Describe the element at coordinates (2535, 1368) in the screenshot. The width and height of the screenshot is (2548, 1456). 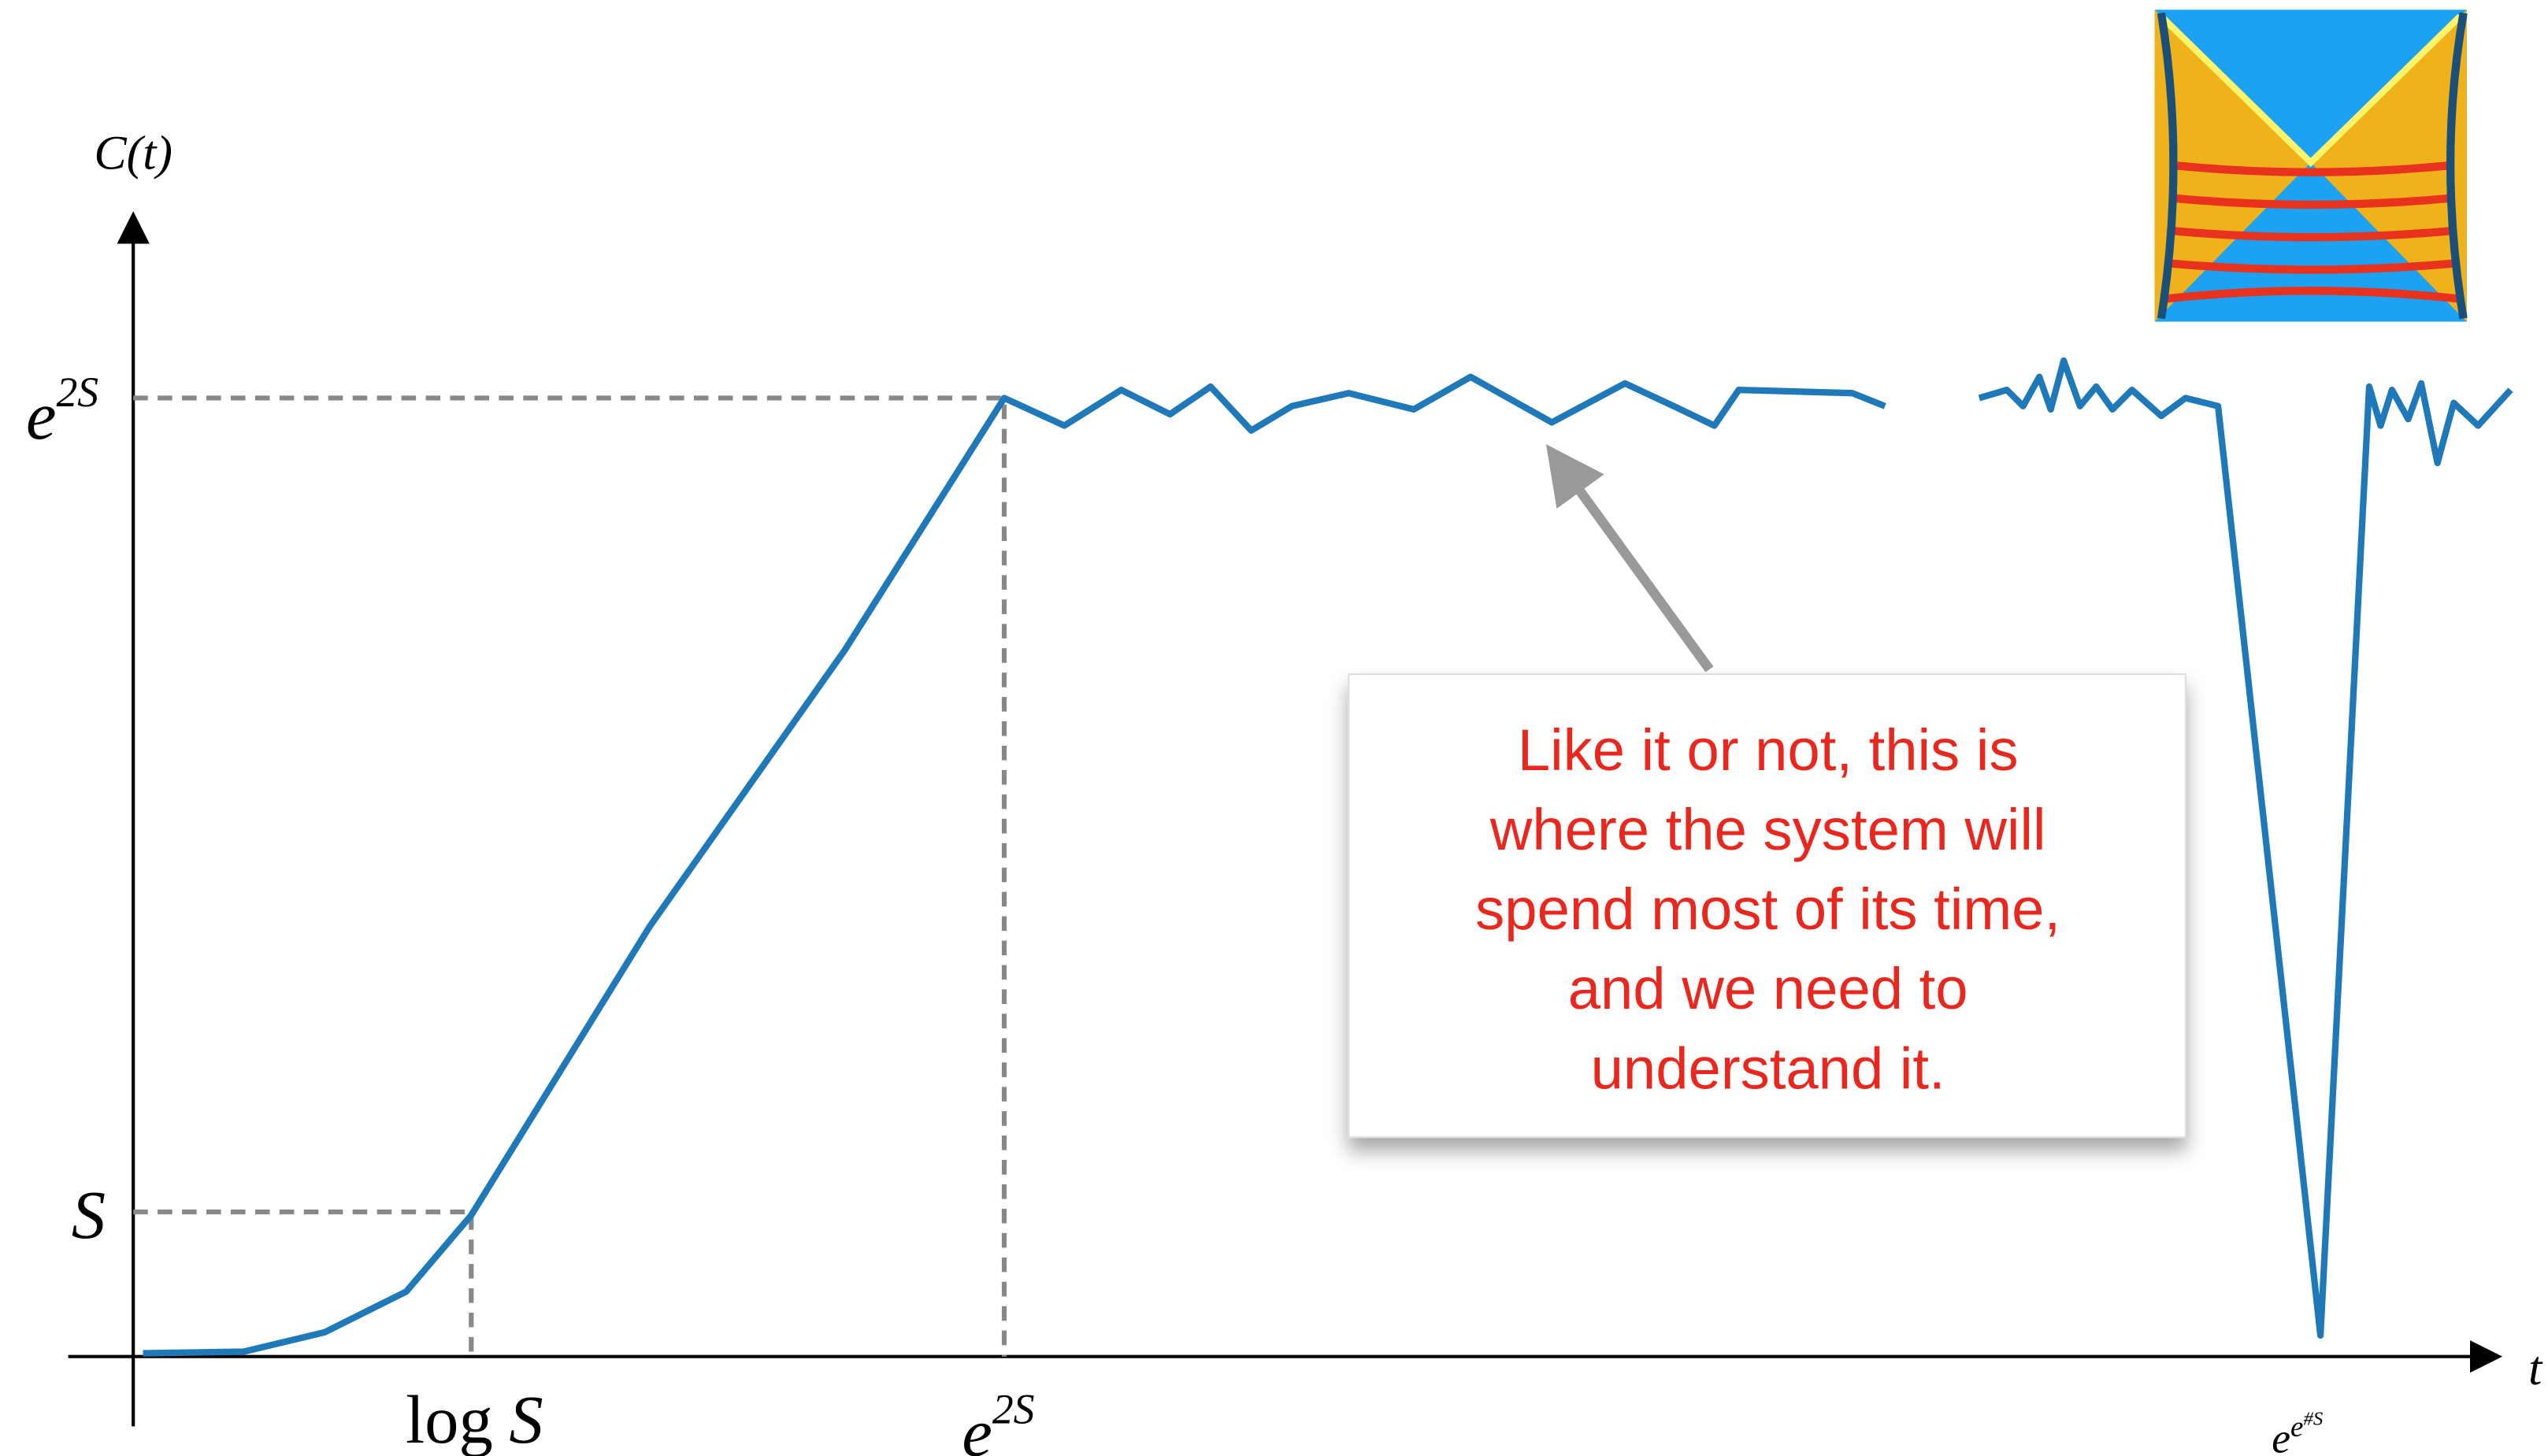
I see `x-axis-label: t` at that location.